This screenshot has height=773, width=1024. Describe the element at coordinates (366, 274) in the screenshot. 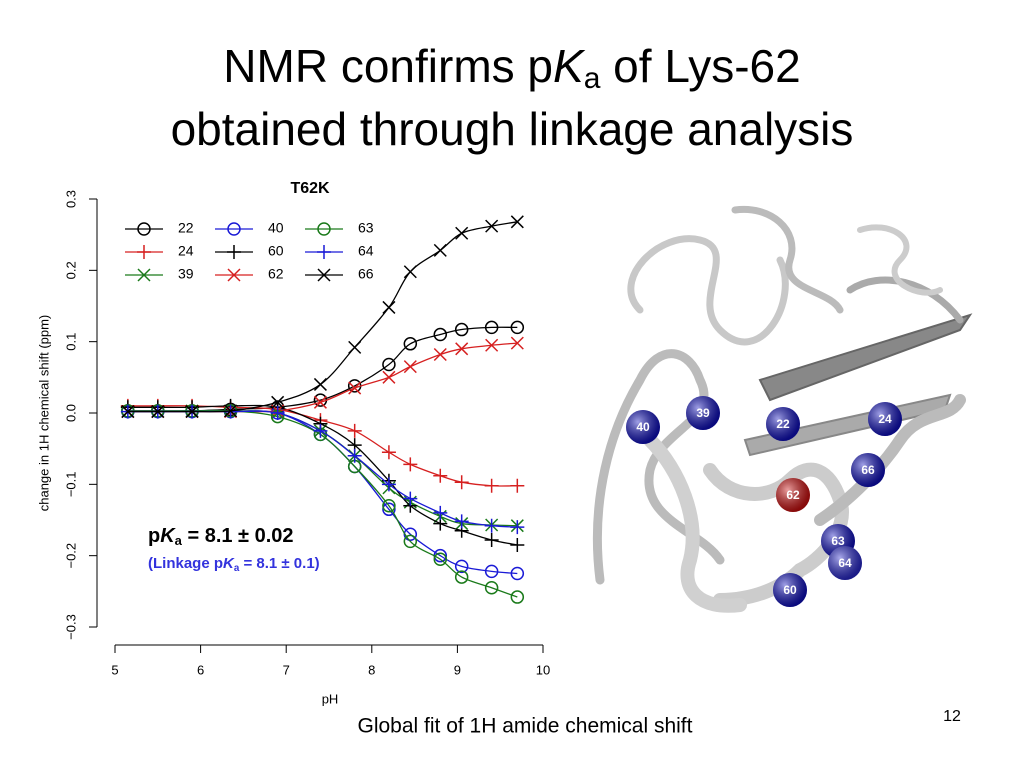

I see `legend-label: 66` at that location.